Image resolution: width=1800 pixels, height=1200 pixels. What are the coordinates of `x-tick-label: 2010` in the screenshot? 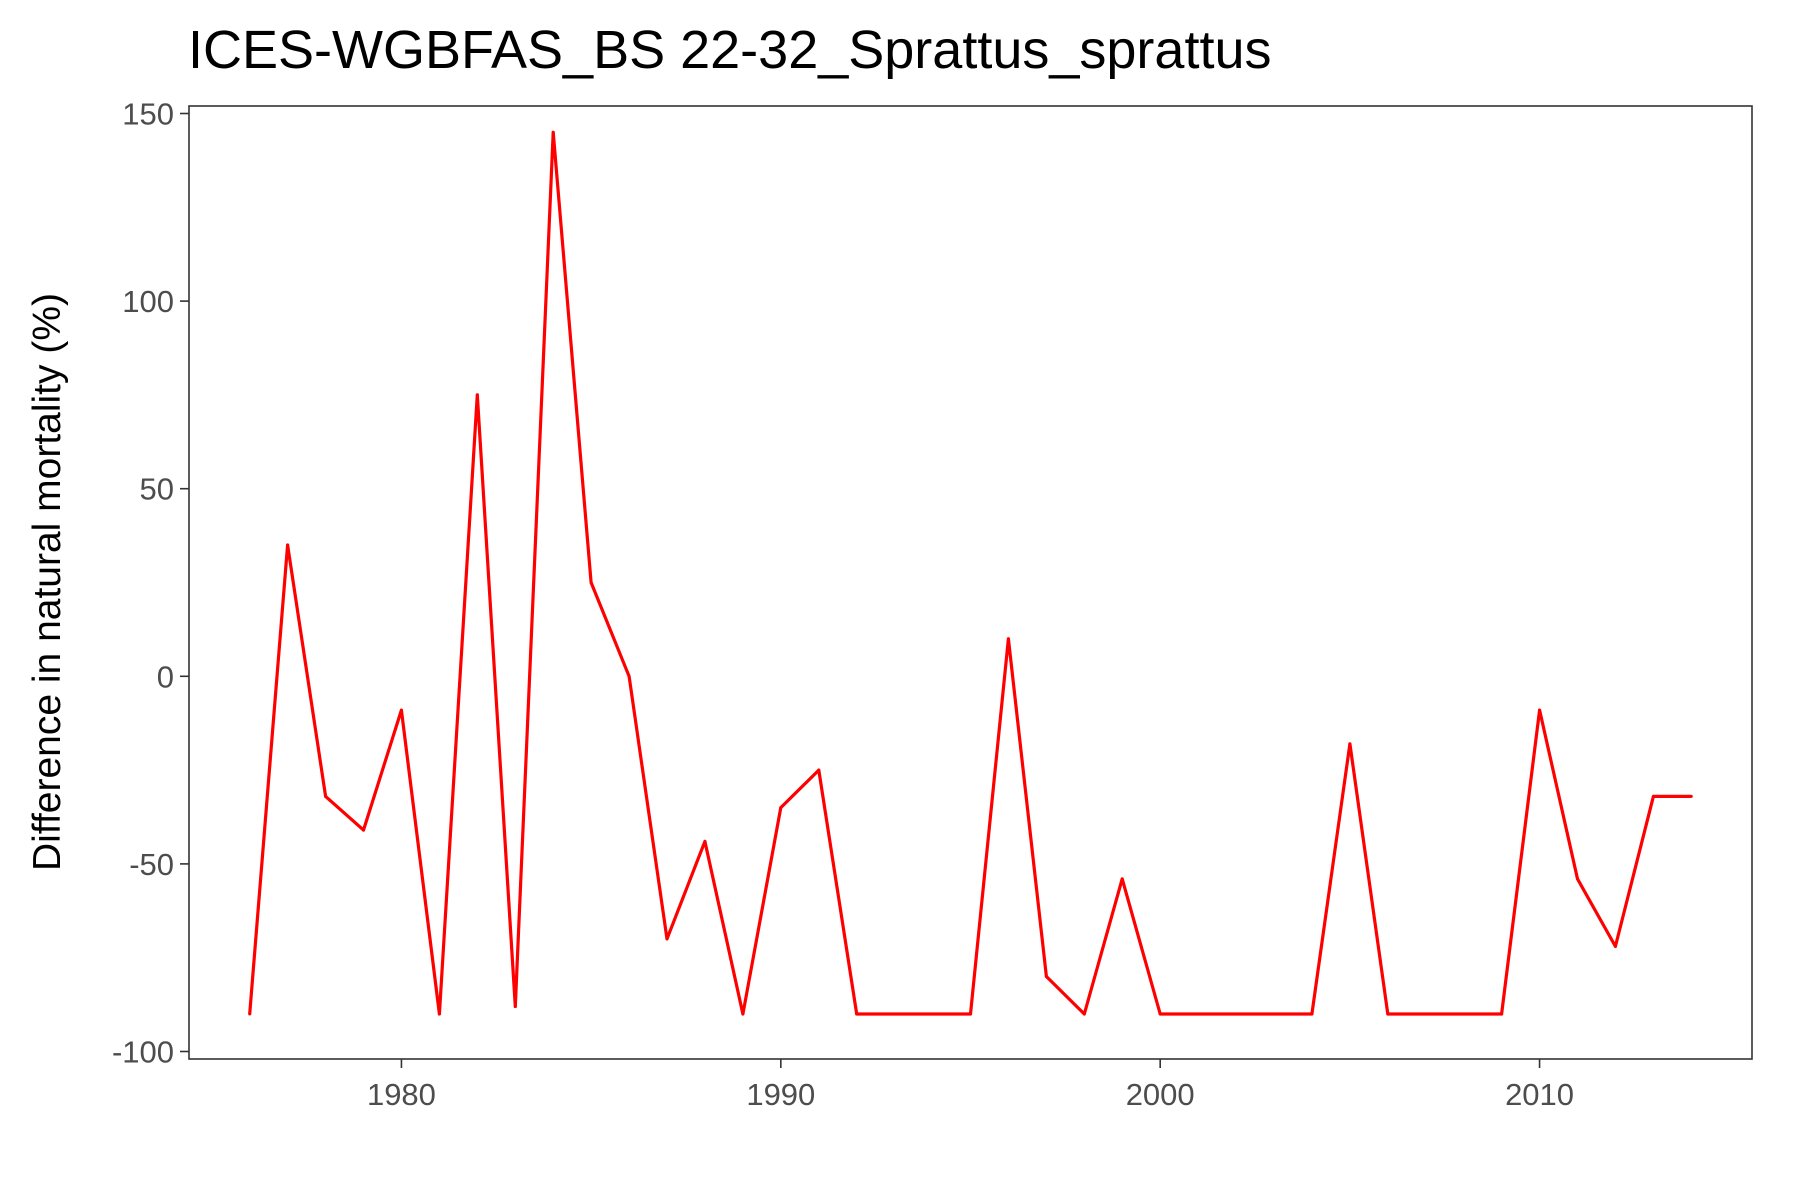 It's located at (1539, 1094).